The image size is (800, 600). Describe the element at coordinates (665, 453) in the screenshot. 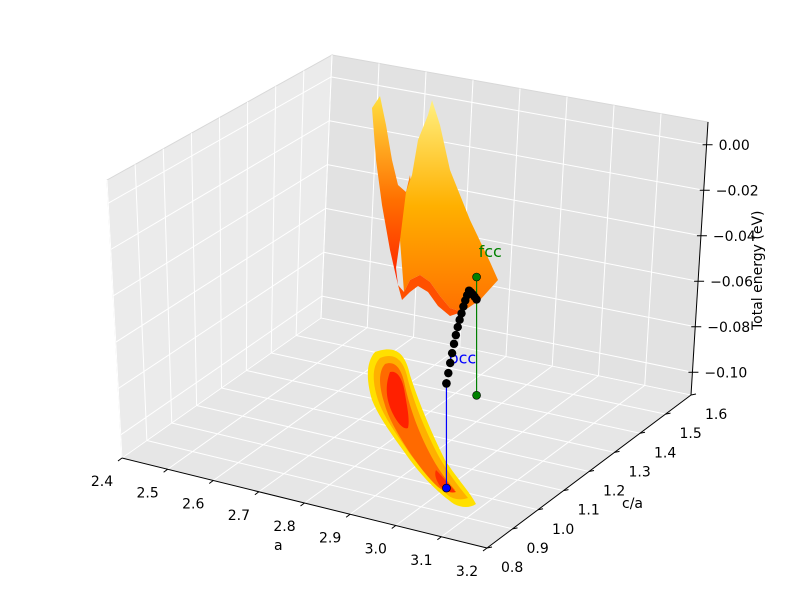

I see `y-tick-label: 1.4` at that location.